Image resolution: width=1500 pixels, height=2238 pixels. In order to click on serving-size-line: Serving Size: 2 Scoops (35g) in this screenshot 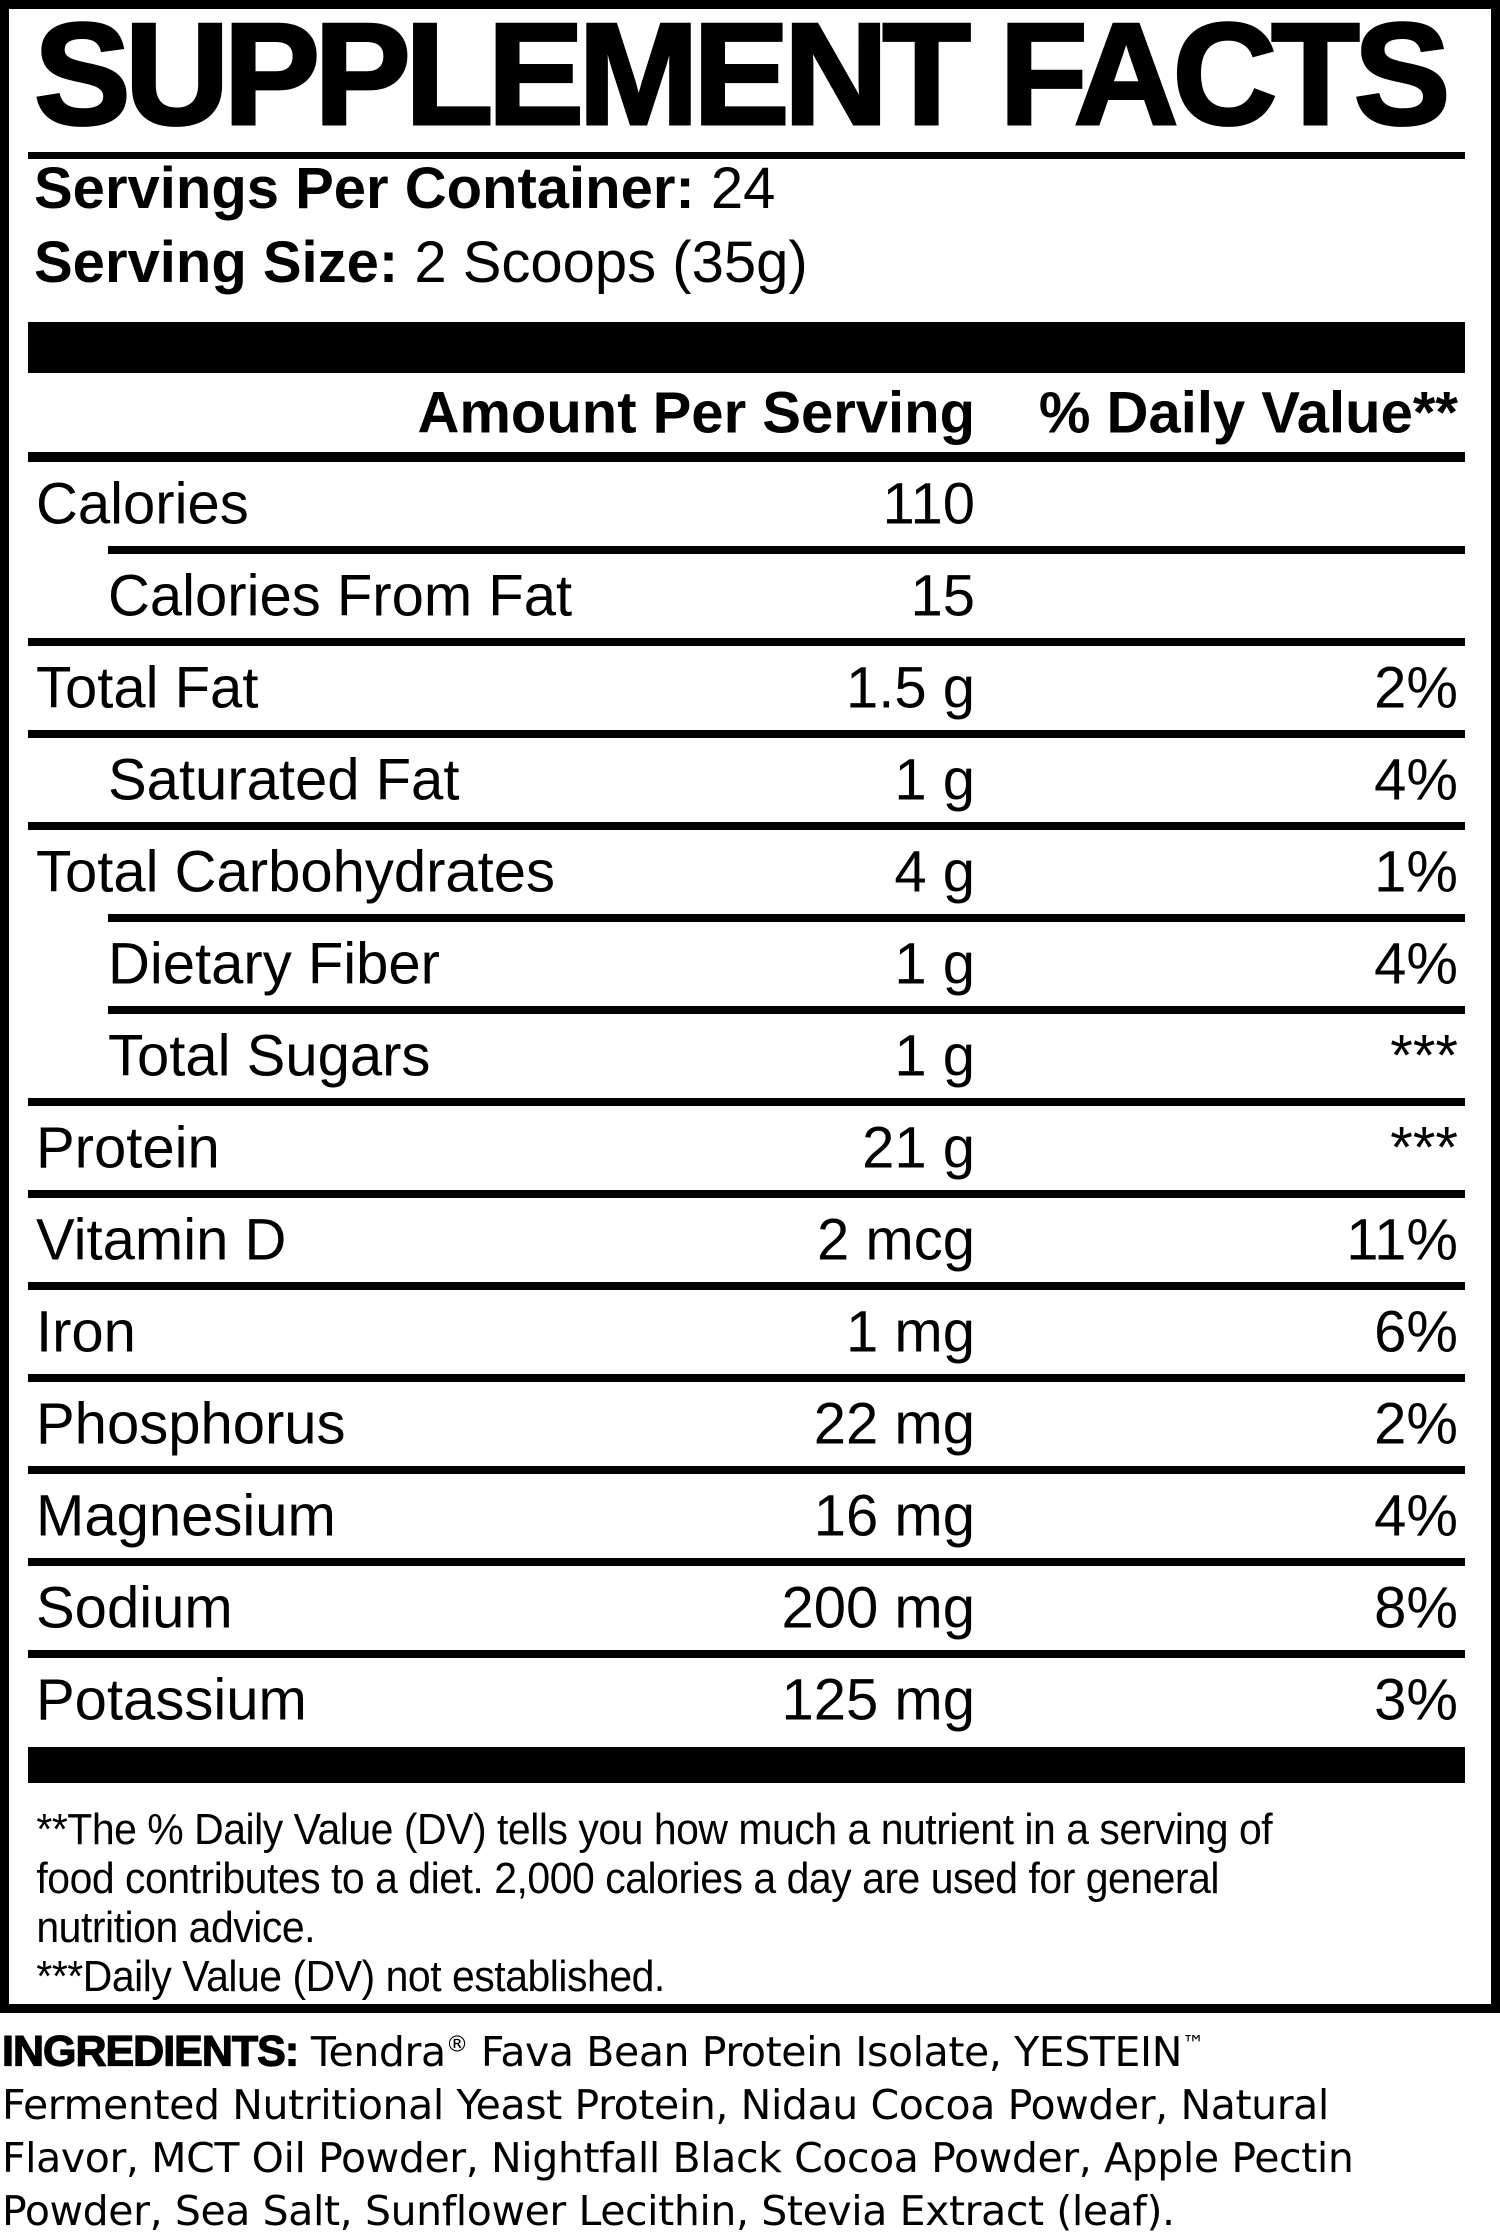, I will do `click(746, 263)`.